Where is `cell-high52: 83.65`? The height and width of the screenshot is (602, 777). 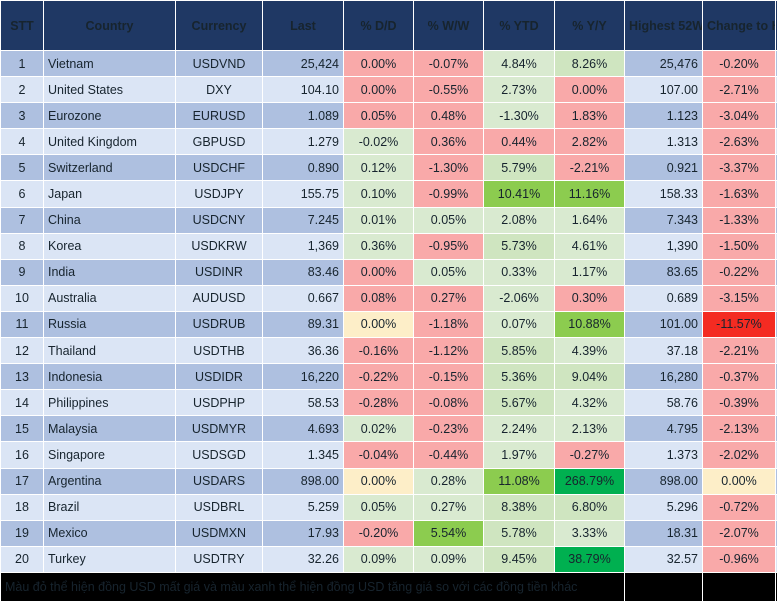 cell-high52: 83.65 is located at coordinates (663, 272).